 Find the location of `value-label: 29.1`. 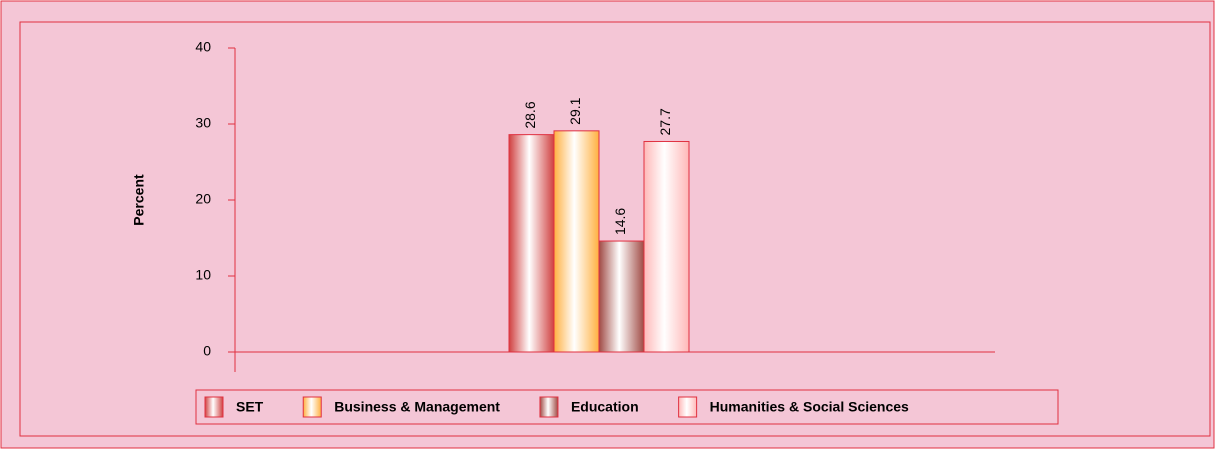

value-label: 29.1 is located at coordinates (575, 110).